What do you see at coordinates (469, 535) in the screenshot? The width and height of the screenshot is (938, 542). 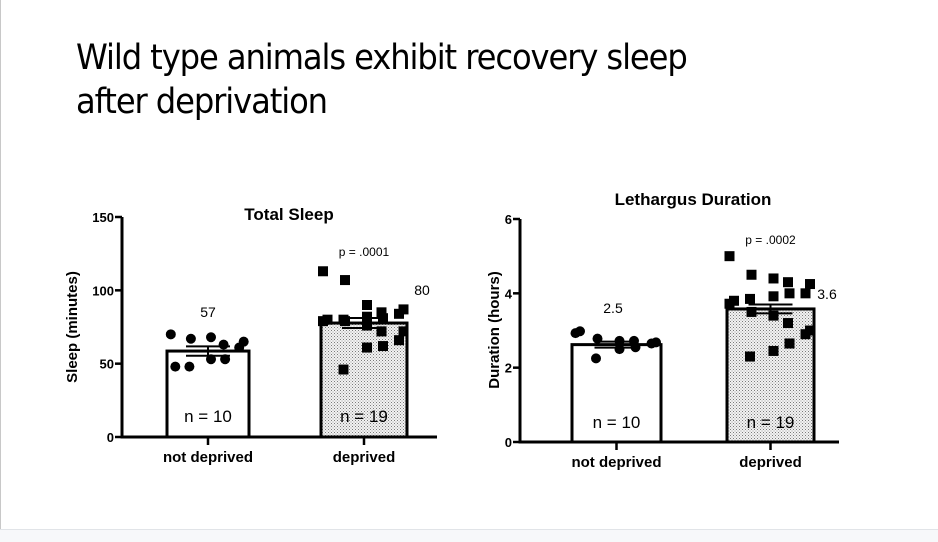 I see `bottom-strip` at bounding box center [469, 535].